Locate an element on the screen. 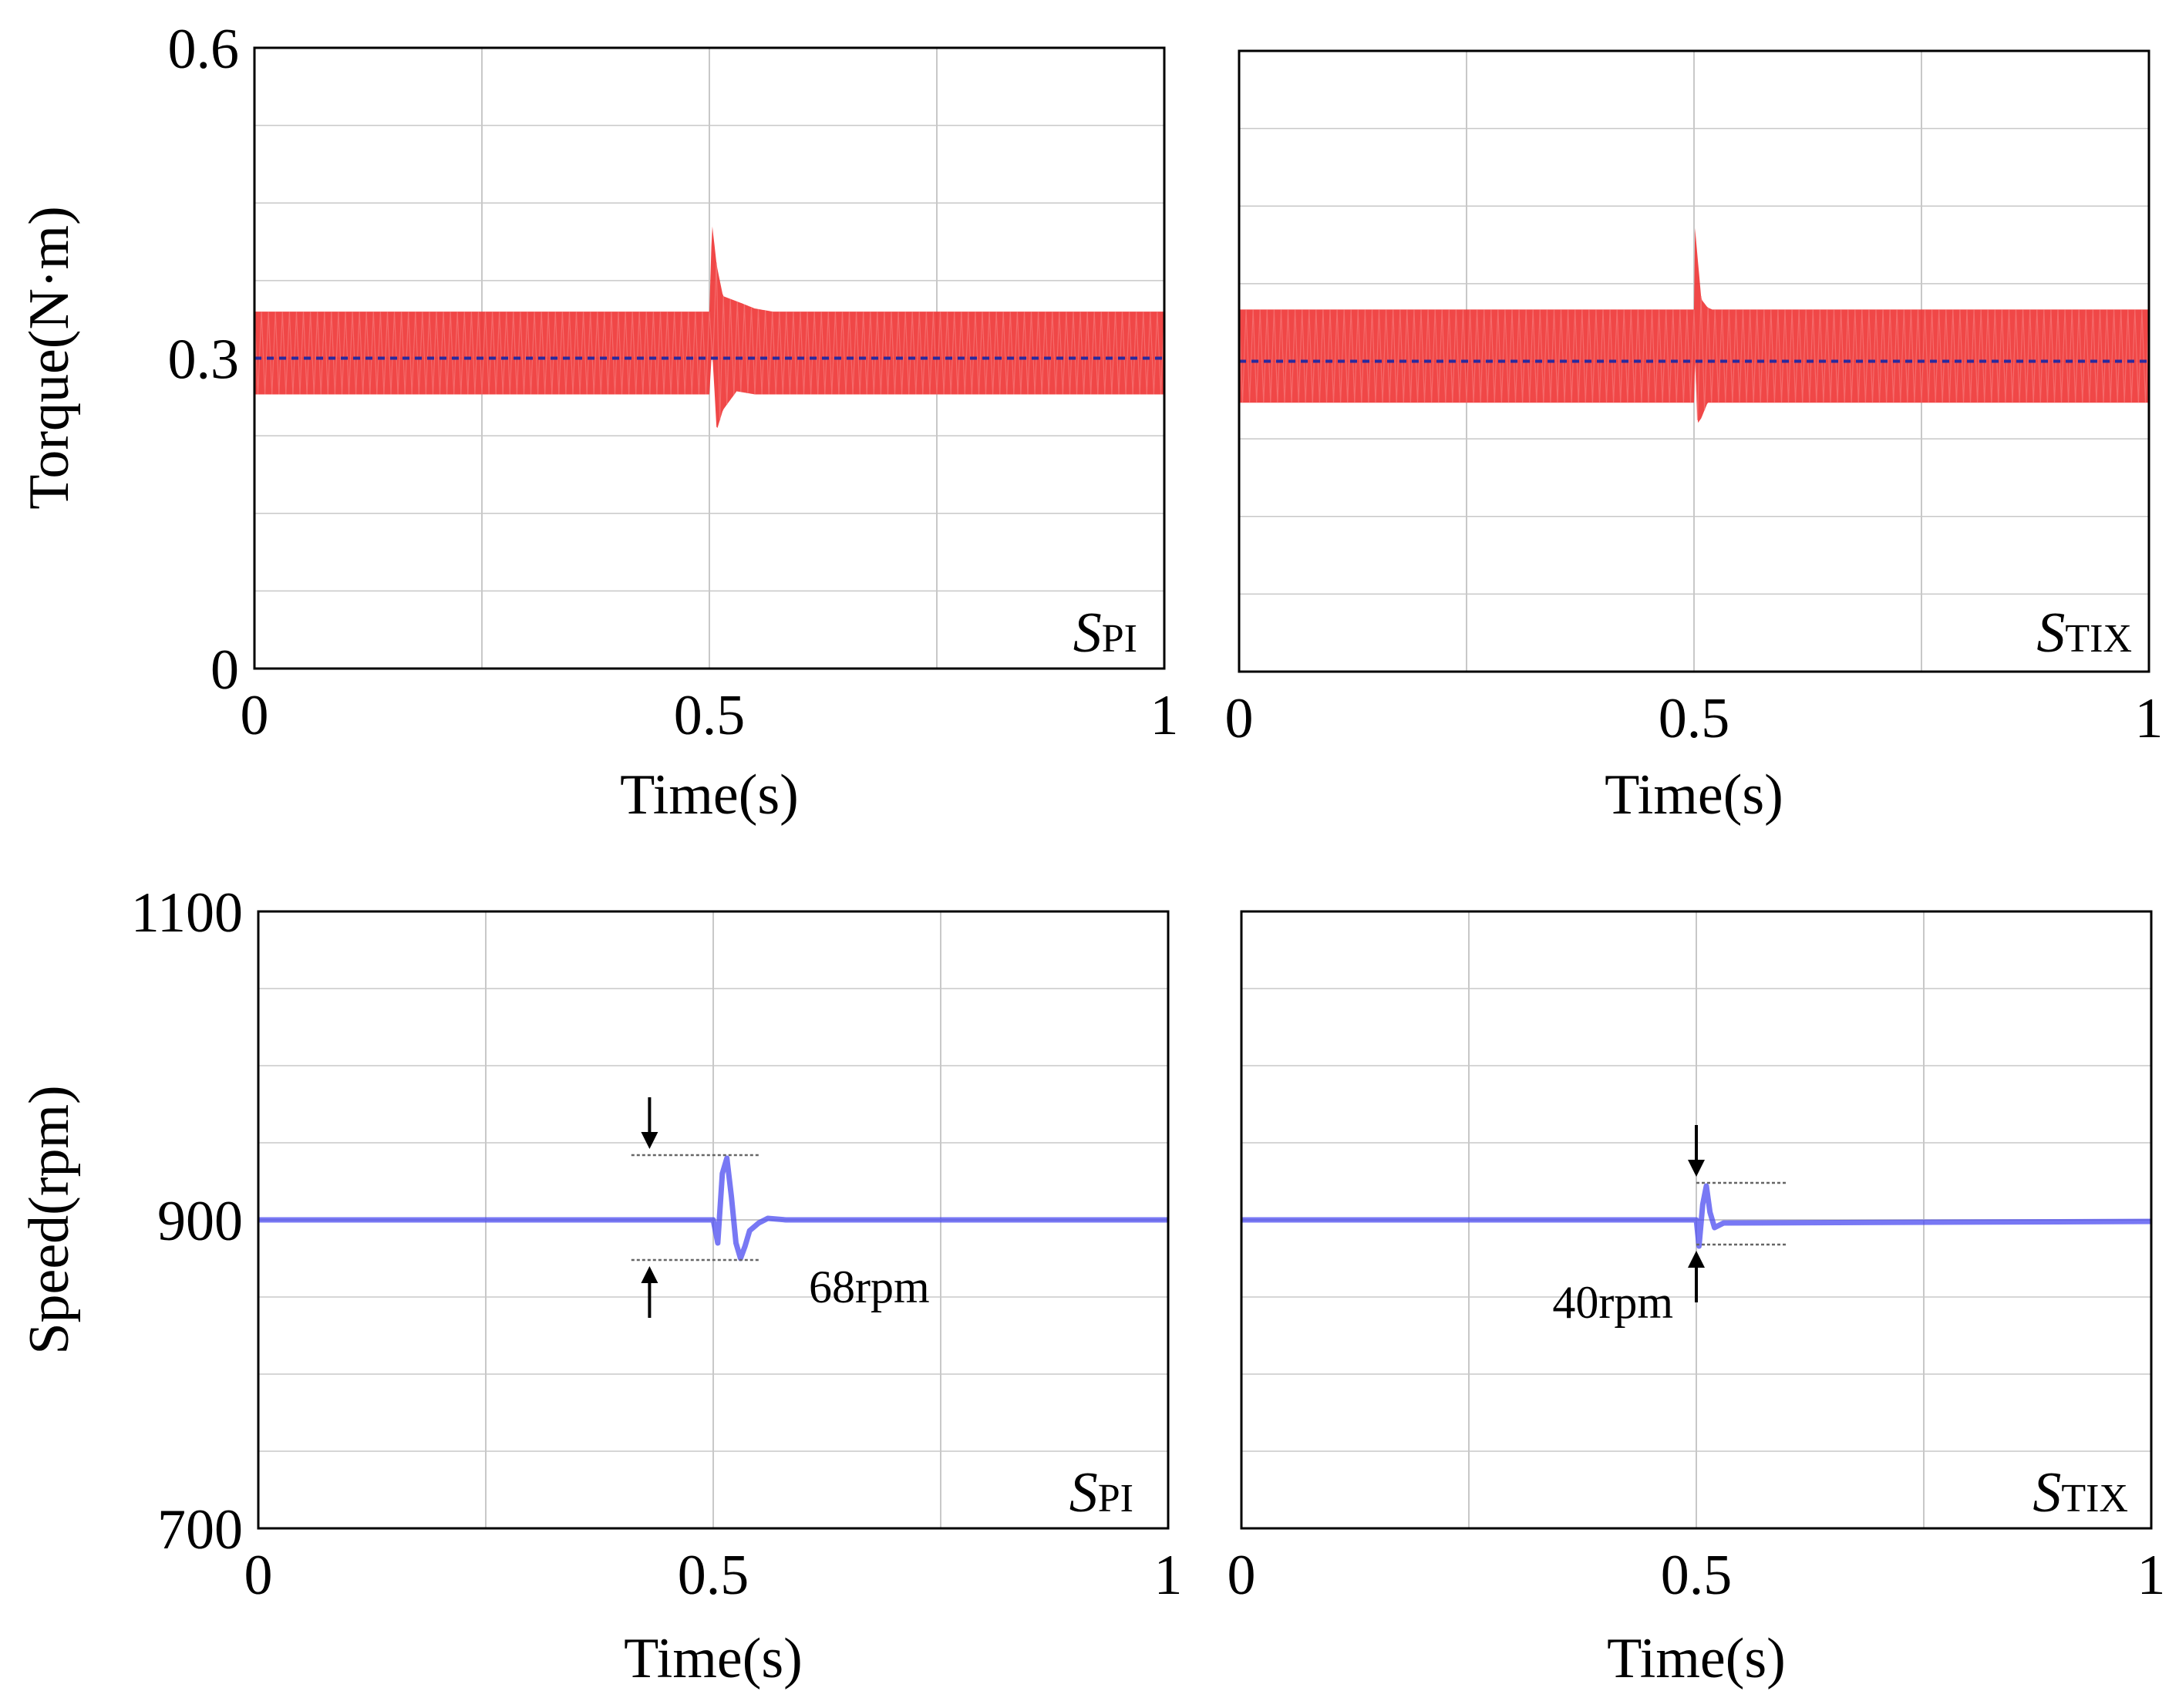 This screenshot has height=1708, width=2179. y-tick-label: 0.6 is located at coordinates (204, 49).